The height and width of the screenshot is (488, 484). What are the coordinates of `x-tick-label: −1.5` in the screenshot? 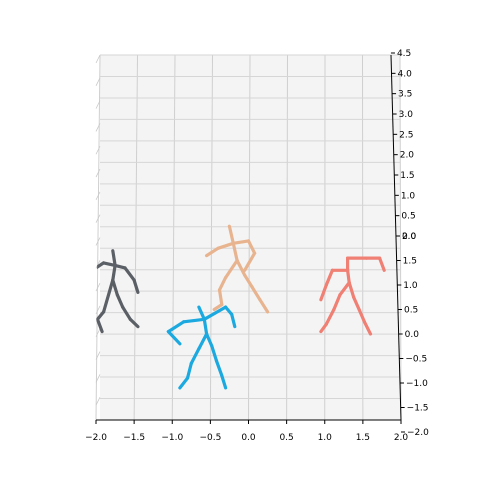 It's located at (134, 438).